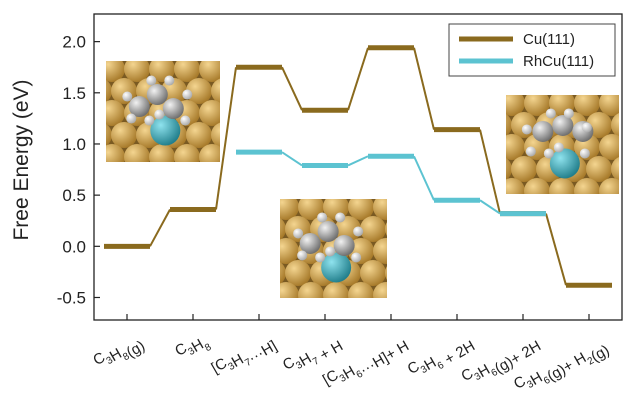 This screenshot has height=412, width=635. Describe the element at coordinates (558, 61) in the screenshot. I see `legend-label: RhCu(111)` at that location.